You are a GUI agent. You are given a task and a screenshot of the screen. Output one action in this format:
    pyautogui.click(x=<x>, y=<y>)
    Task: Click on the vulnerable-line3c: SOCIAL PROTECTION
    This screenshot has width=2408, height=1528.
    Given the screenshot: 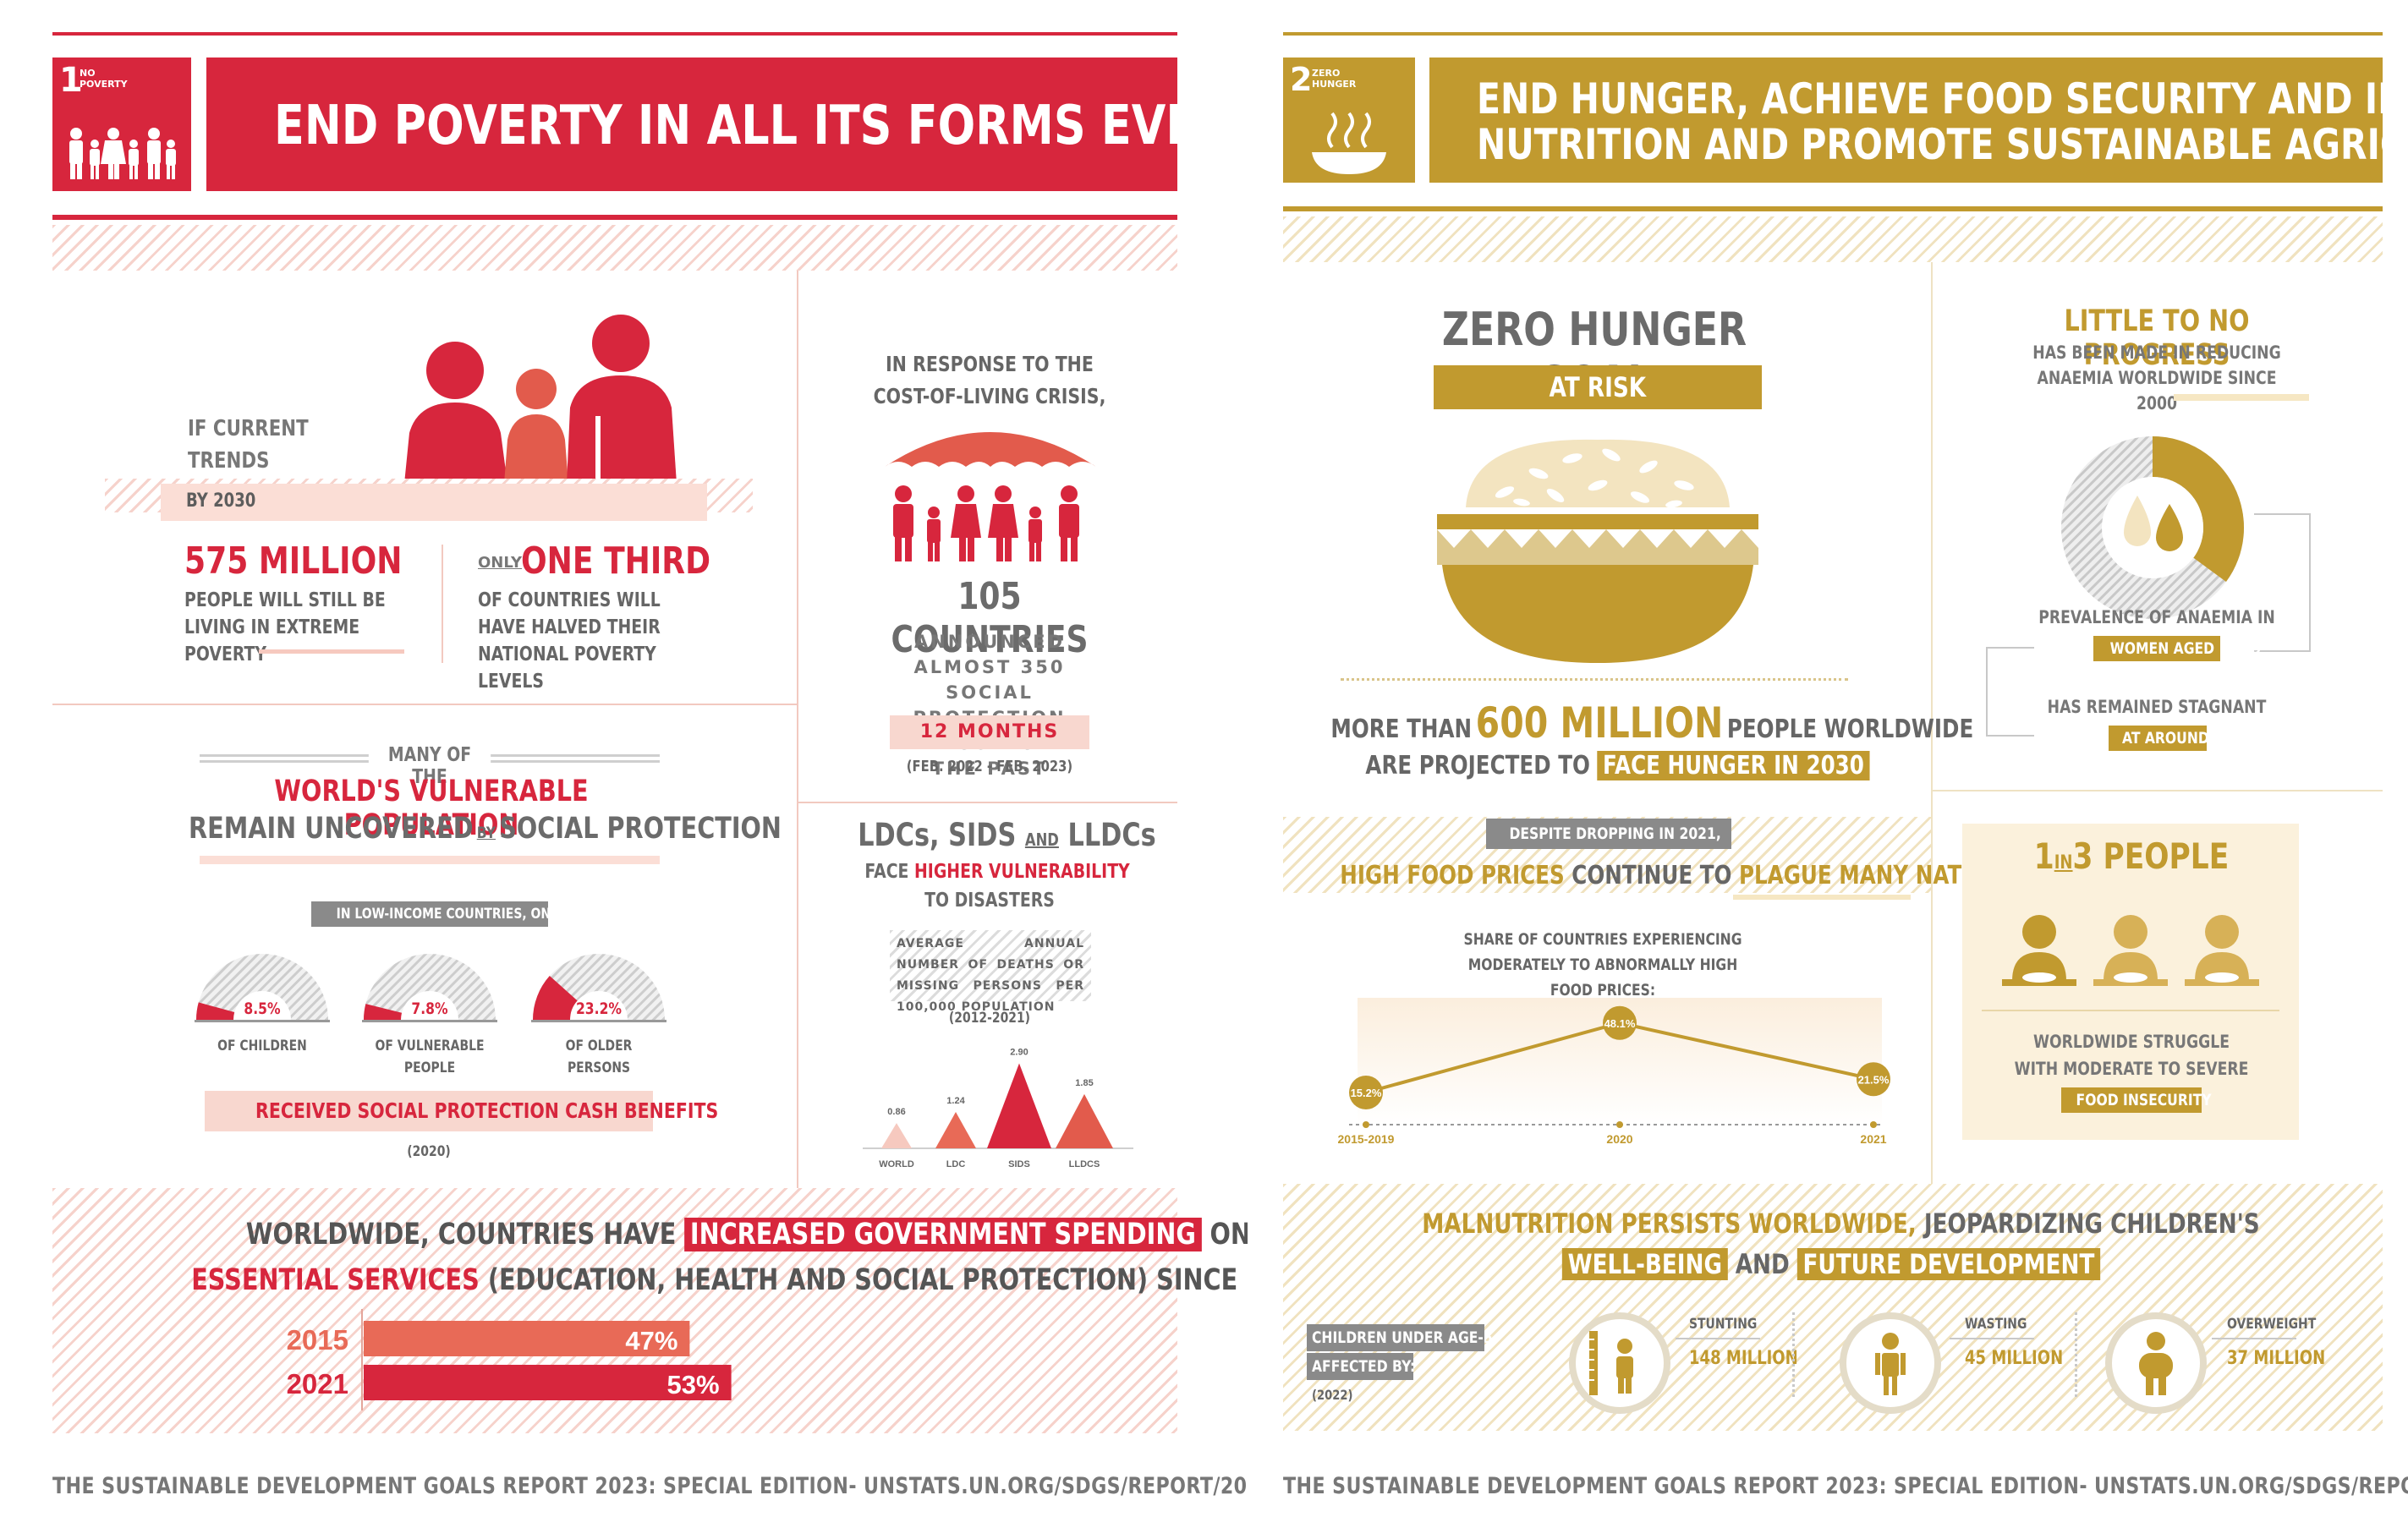 What is the action you would take?
    pyautogui.click(x=641, y=829)
    